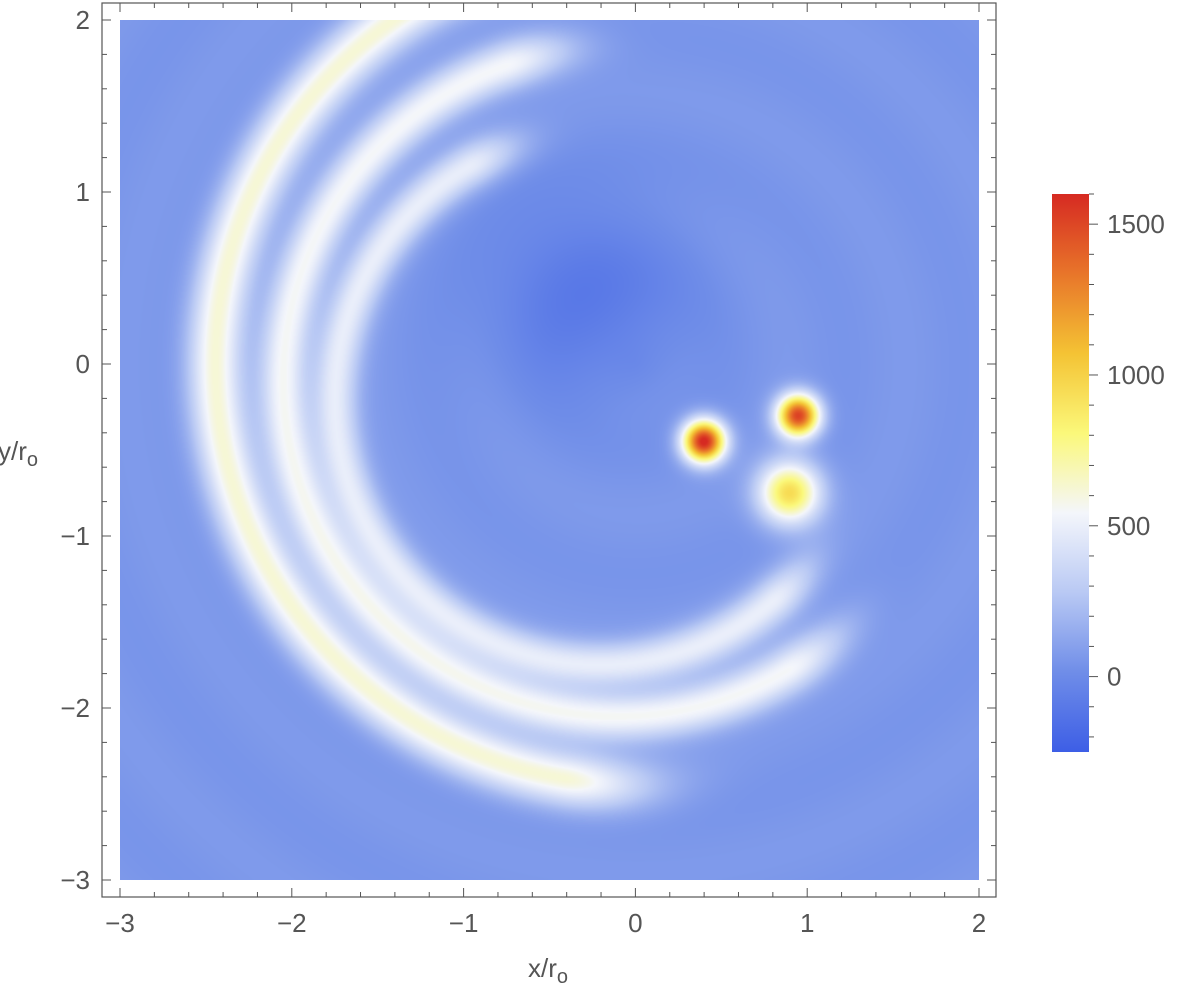 The height and width of the screenshot is (987, 1187). Describe the element at coordinates (83, 192) in the screenshot. I see `y-tick-label: 1` at that location.